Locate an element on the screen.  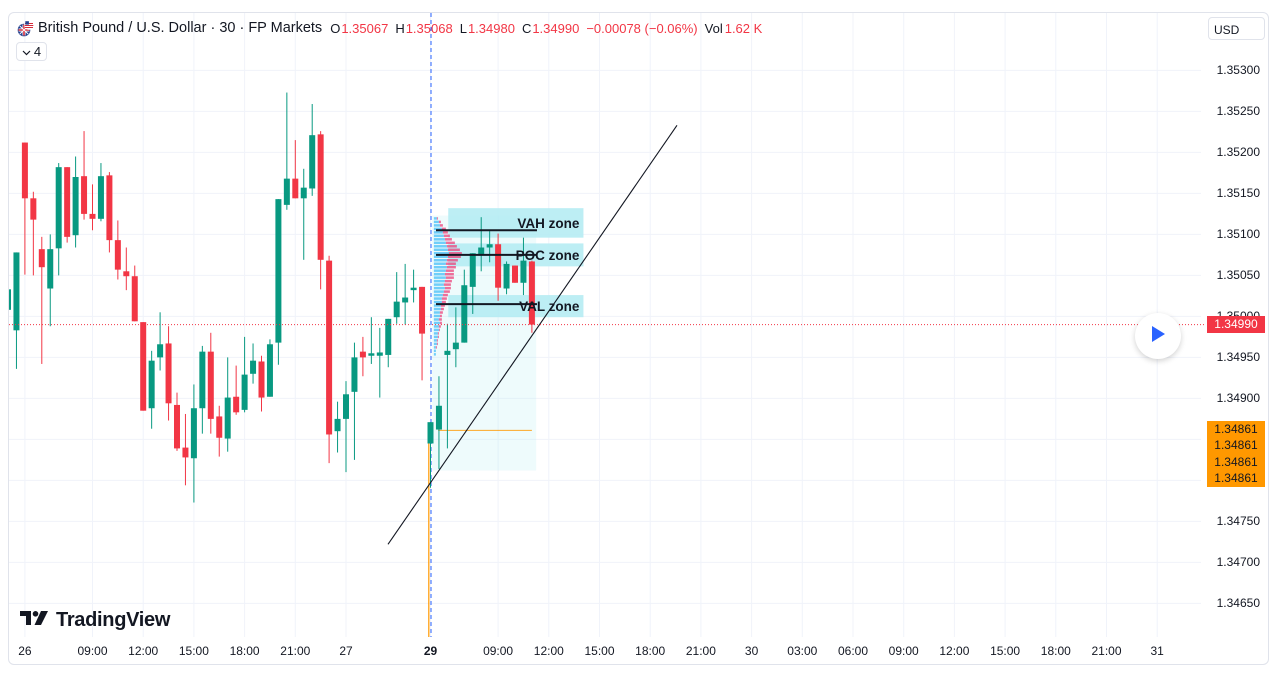
price-tick-label: 1.35250 is located at coordinates (1238, 111).